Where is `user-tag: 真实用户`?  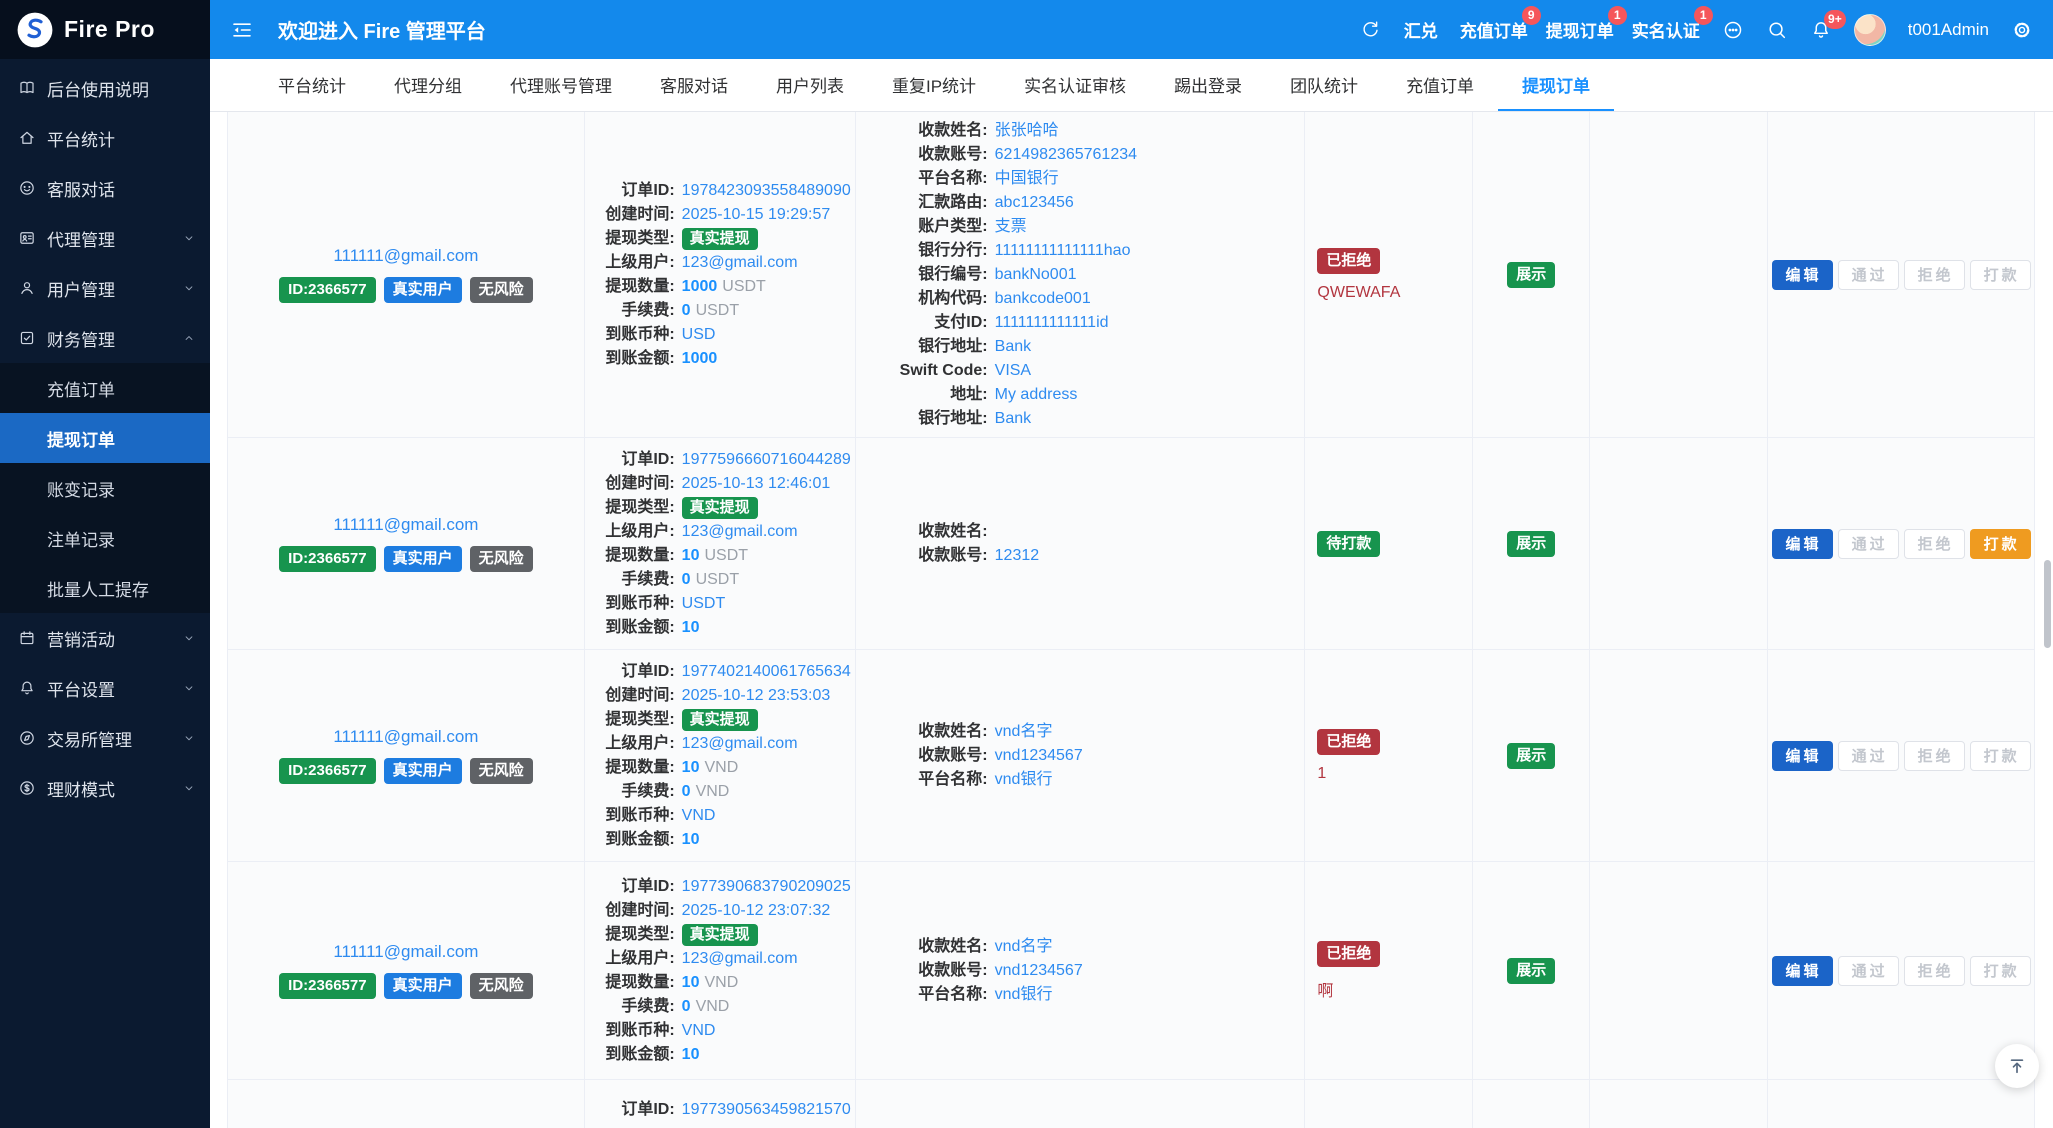
user-tag: 真实用户 is located at coordinates (422, 986).